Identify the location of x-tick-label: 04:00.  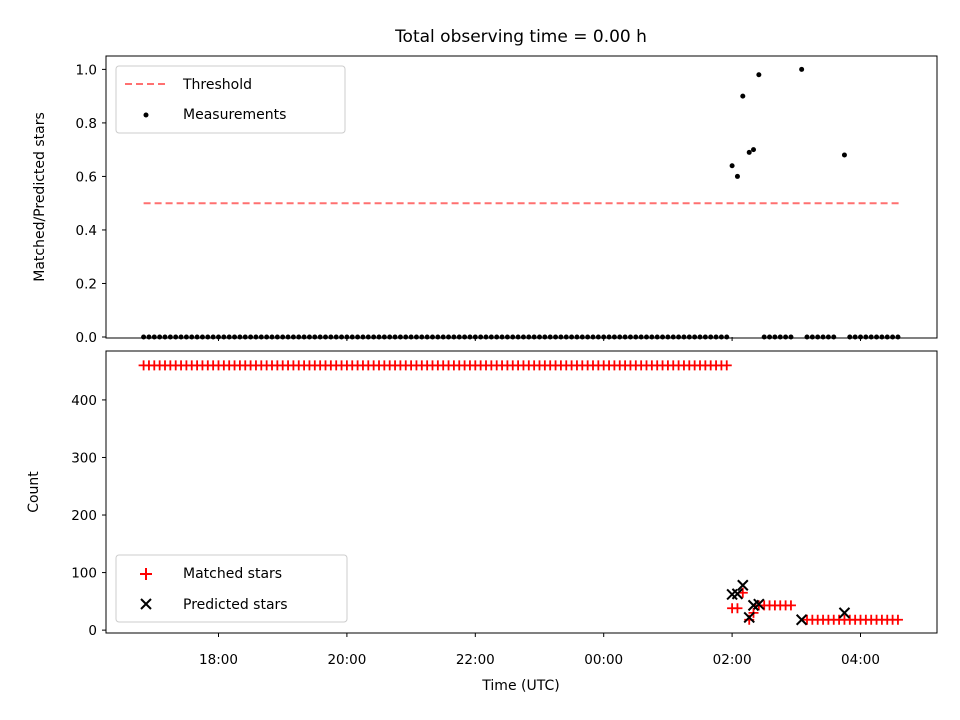
(860, 660).